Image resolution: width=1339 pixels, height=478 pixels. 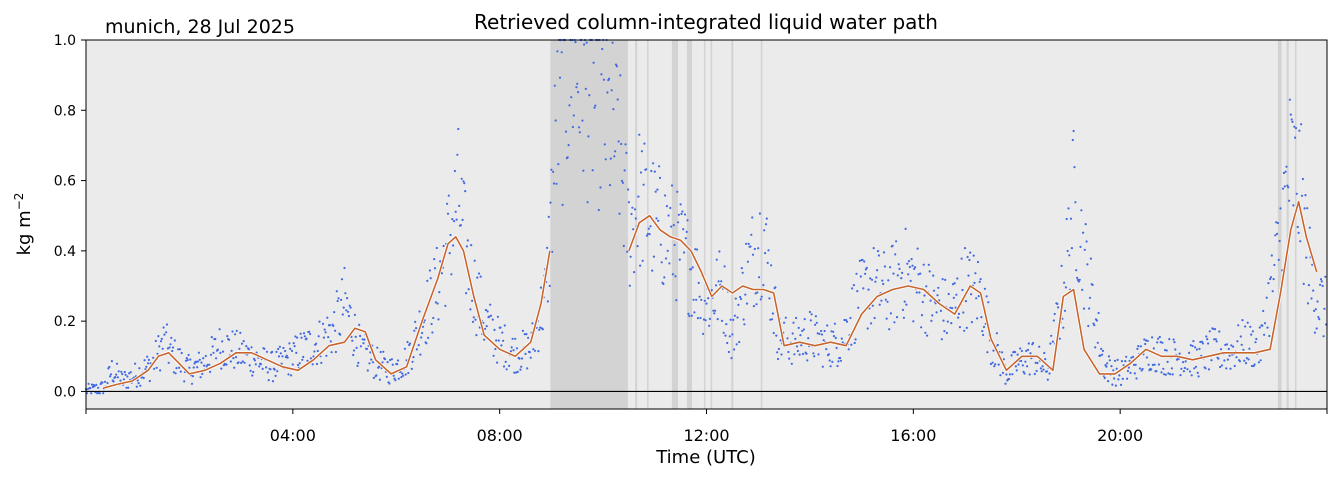 I want to click on y-tick-label: 0.6, so click(x=65, y=182).